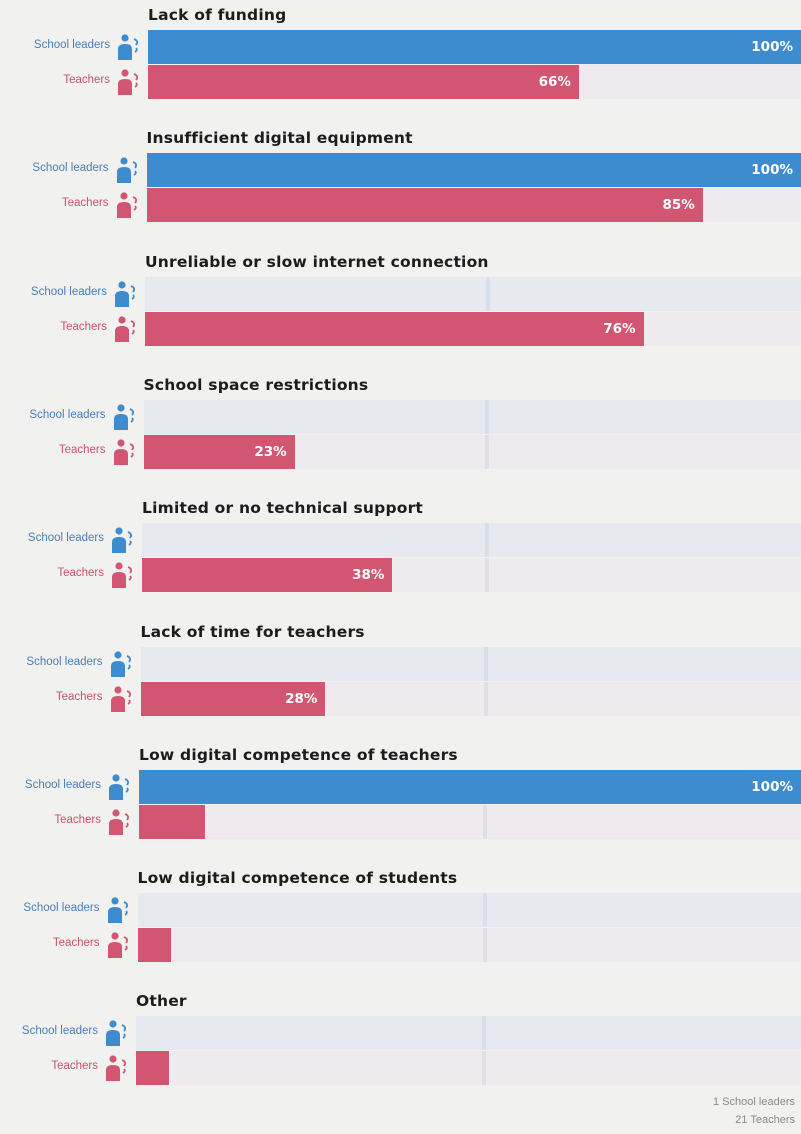 The image size is (801, 1134). I want to click on teachers-bar: 38%, so click(267, 575).